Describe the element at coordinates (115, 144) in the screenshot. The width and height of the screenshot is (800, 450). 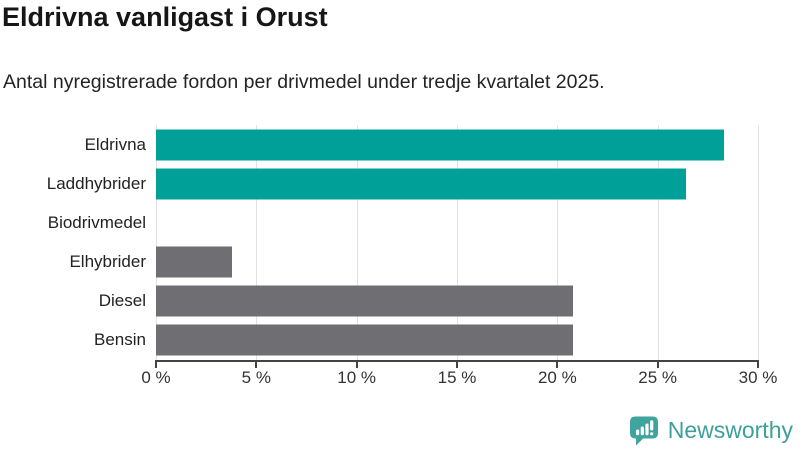
I see `category-label: Eldrivna` at that location.